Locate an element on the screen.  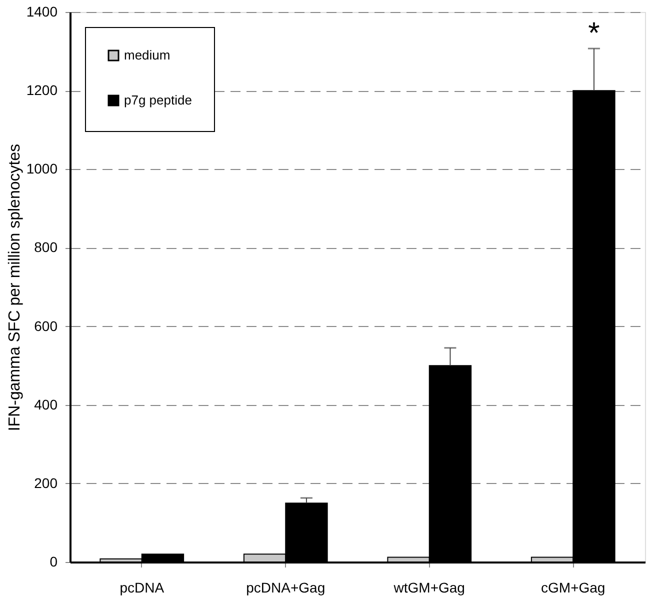
y-tick-label: 1000 is located at coordinates (42, 168).